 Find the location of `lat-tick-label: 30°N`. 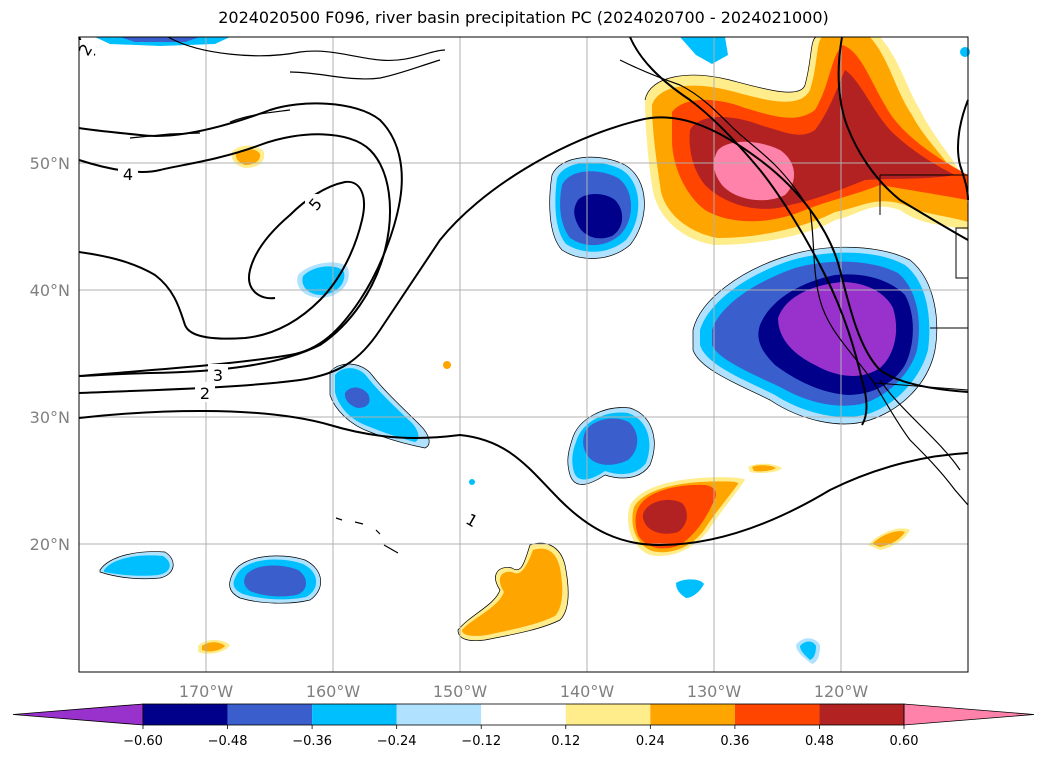

lat-tick-label: 30°N is located at coordinates (50, 417).